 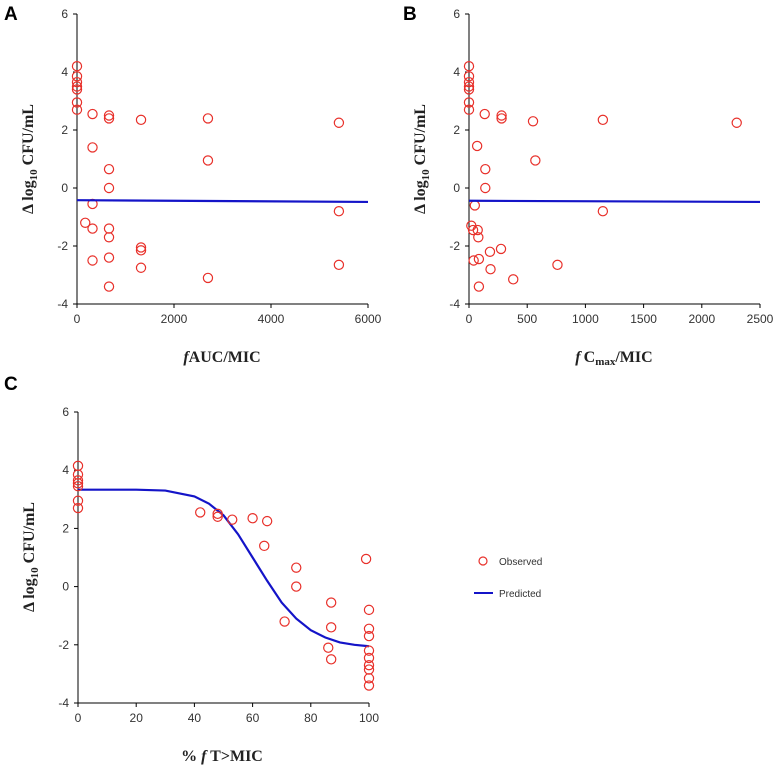 What do you see at coordinates (28, 136) in the screenshot?
I see `panel-a-y-title-tail: CFU/mL` at bounding box center [28, 136].